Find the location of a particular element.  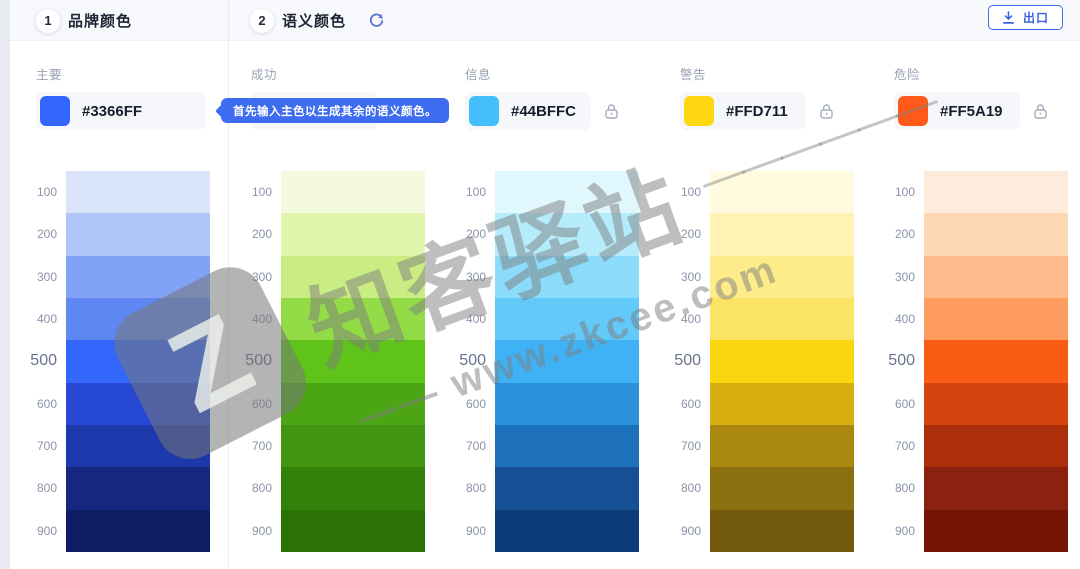

color-swatch-warning is located at coordinates (699, 111).